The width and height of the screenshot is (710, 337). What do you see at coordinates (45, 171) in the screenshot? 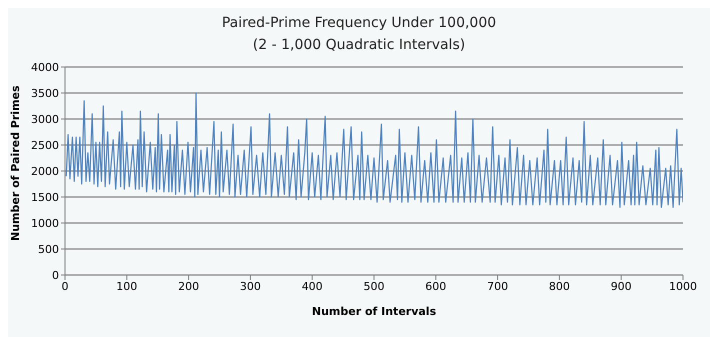
I see `y-tick-label: 2000` at bounding box center [45, 171].